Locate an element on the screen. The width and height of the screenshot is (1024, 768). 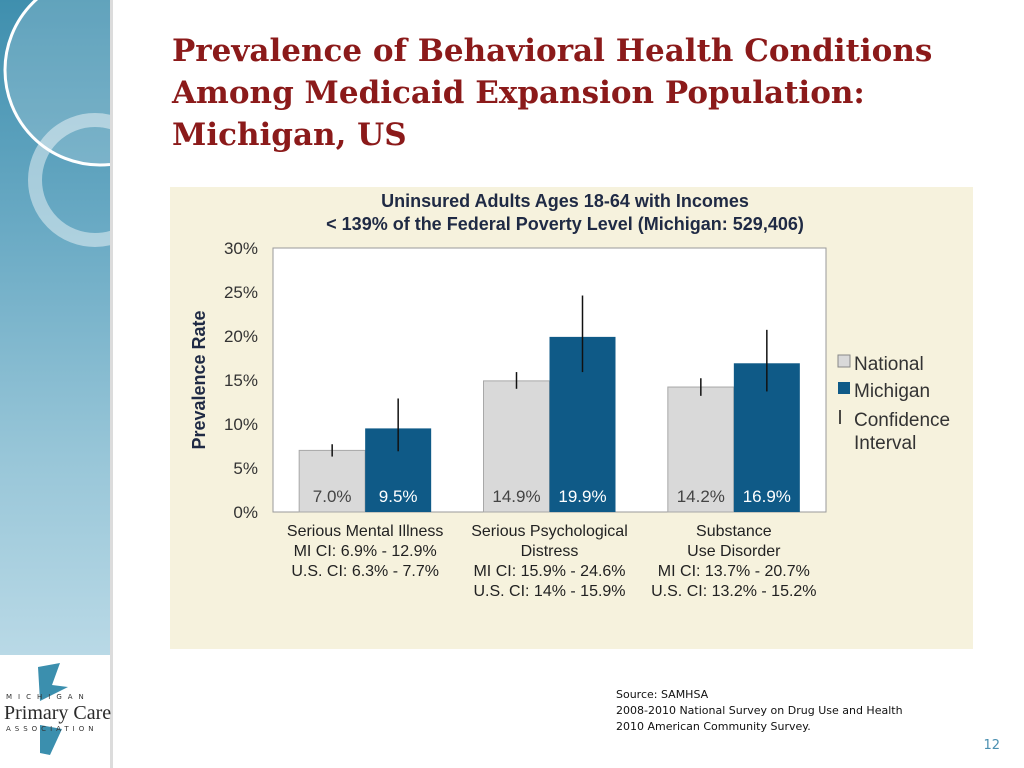
legend-swatch-michigan is located at coordinates (844, 388).